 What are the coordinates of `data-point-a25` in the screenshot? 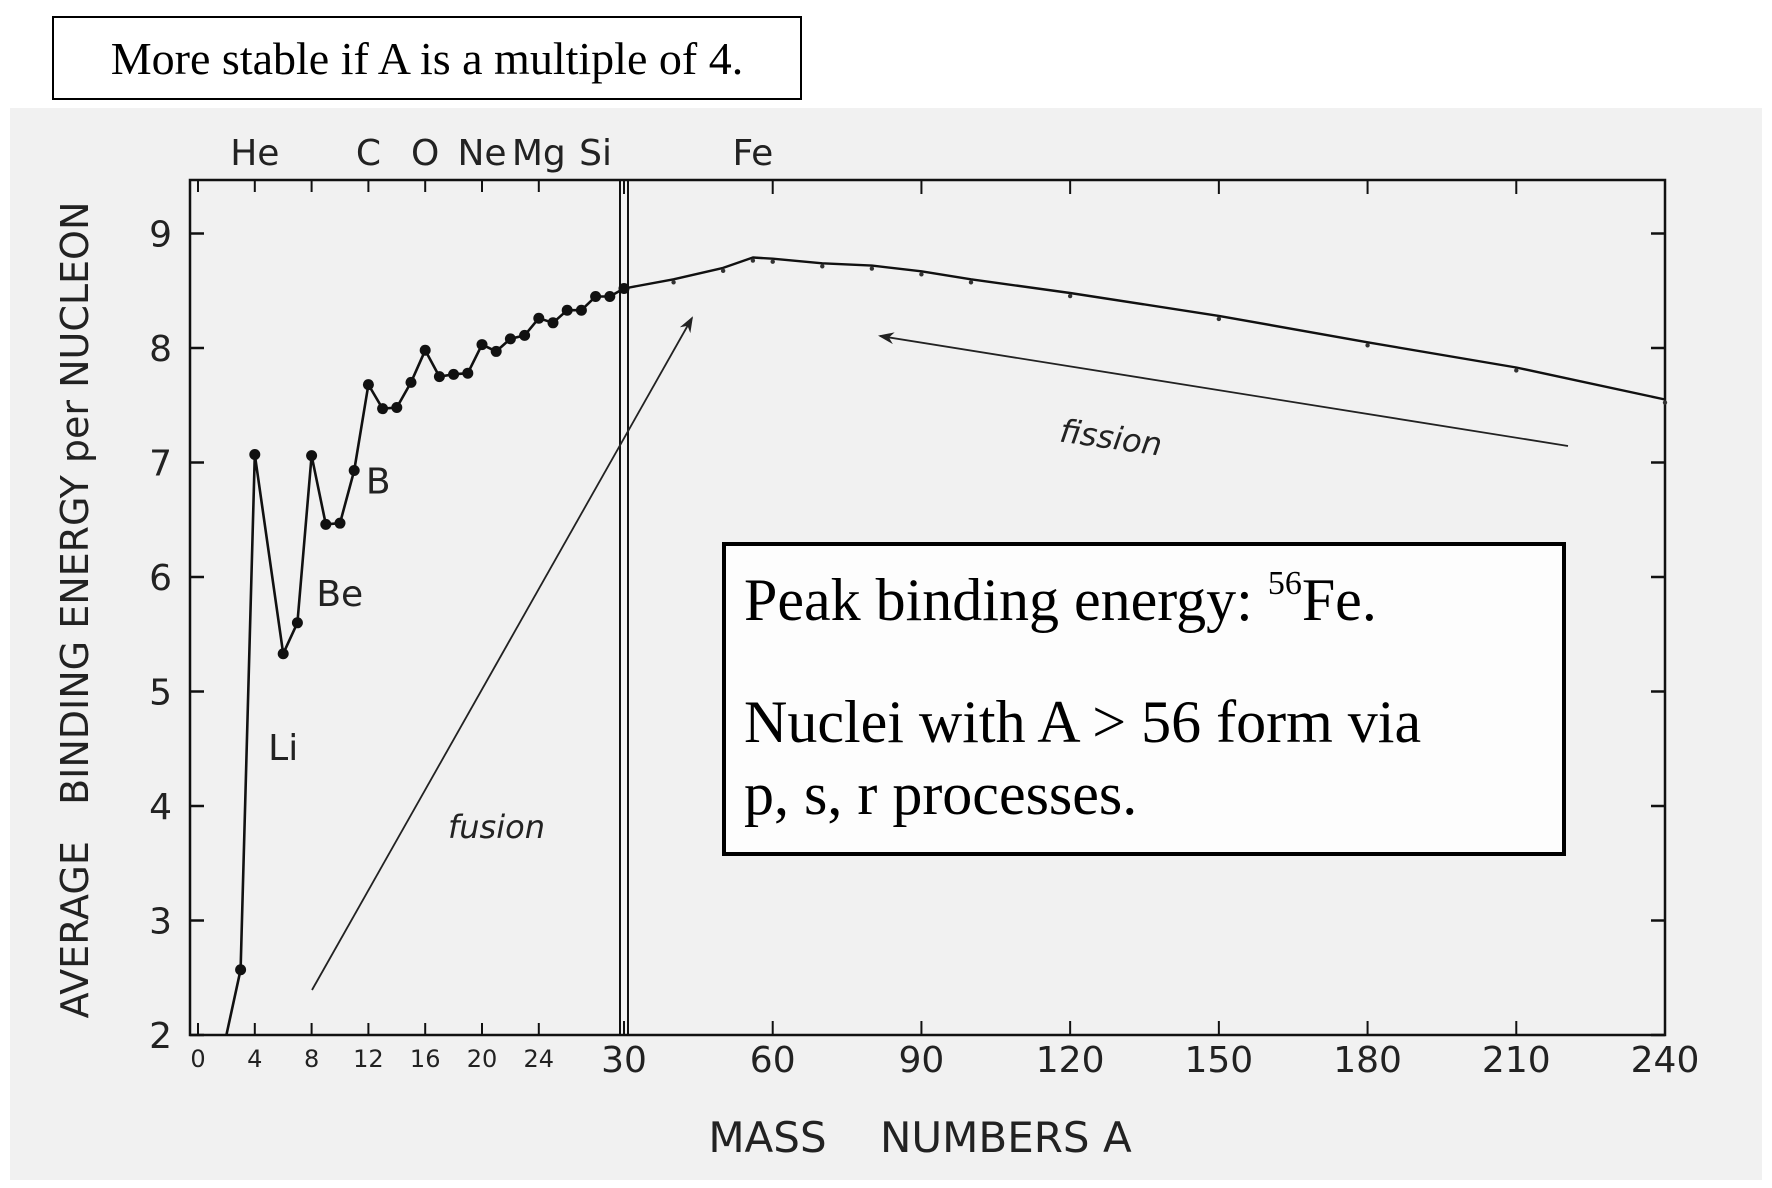 It's located at (553, 323).